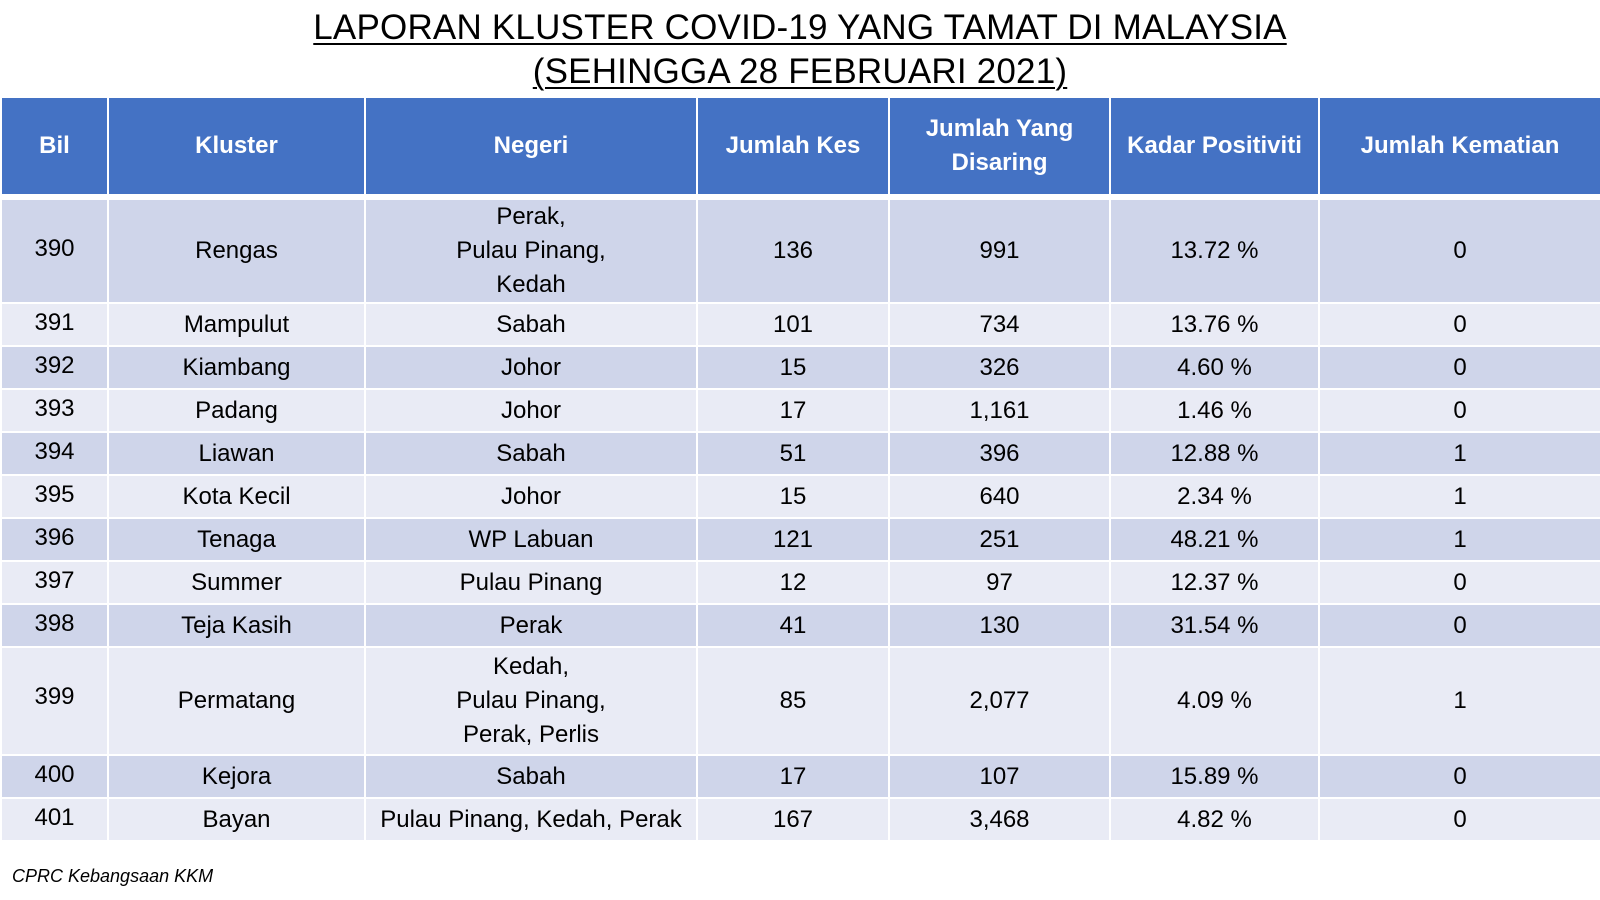  I want to click on header-kluster: Kluster, so click(236, 148).